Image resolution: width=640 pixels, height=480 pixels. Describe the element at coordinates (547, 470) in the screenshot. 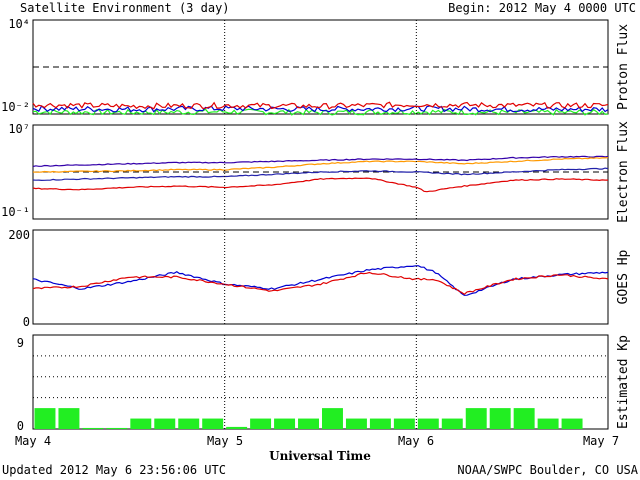

I see `credit: NOAA/SWPC Boulder, CO USA` at that location.